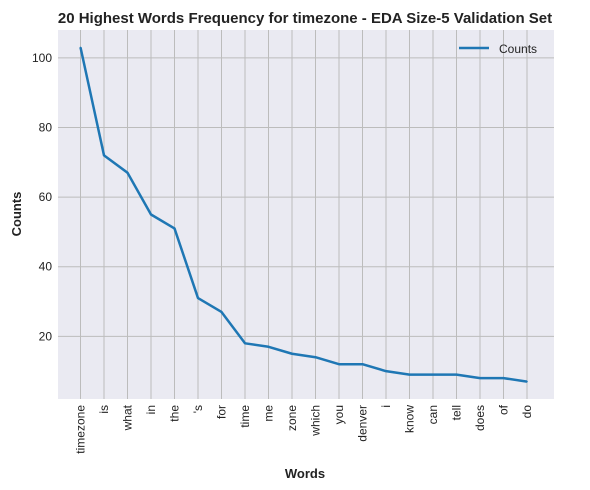 The width and height of the screenshot is (590, 490). Describe the element at coordinates (480, 418) in the screenshot. I see `x-tick-label: does` at that location.